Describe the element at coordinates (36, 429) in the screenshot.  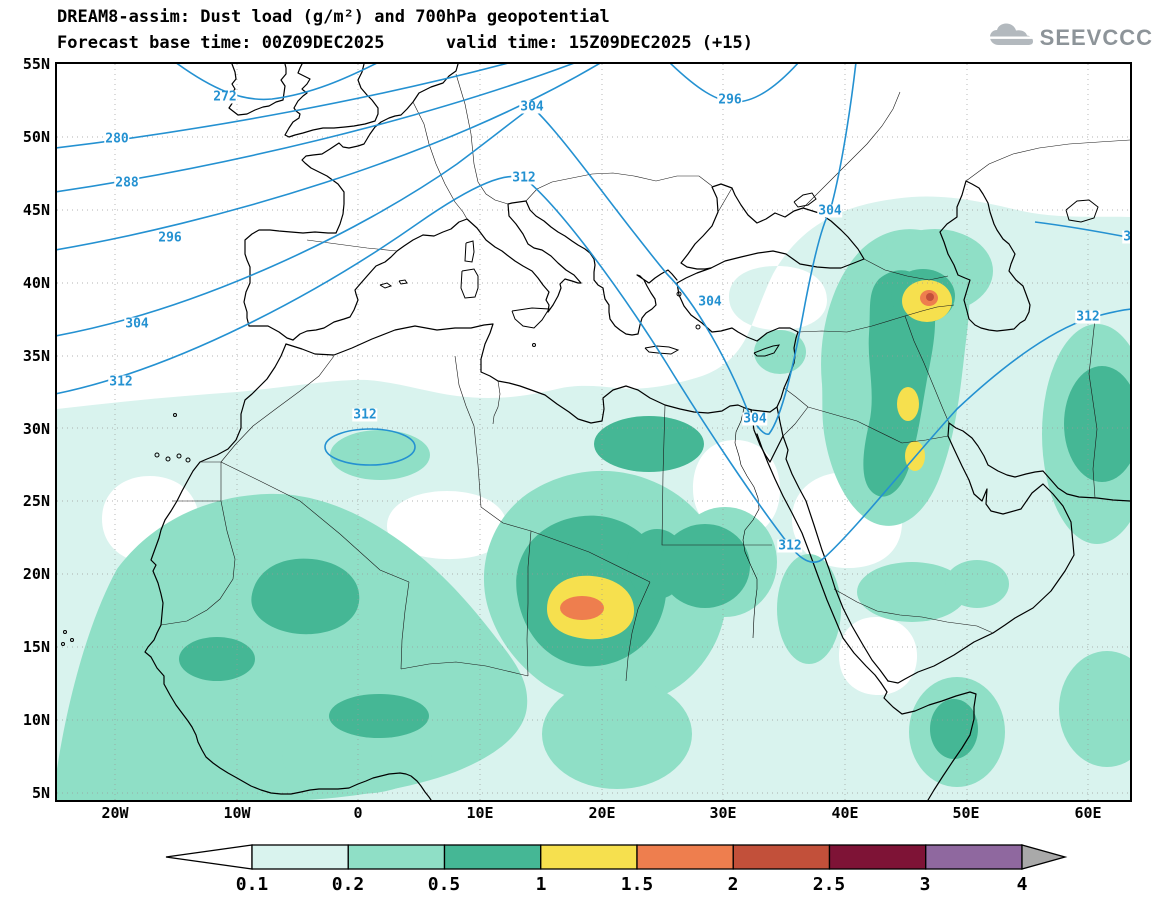
I see `lat-tick-label: 30N` at that location.